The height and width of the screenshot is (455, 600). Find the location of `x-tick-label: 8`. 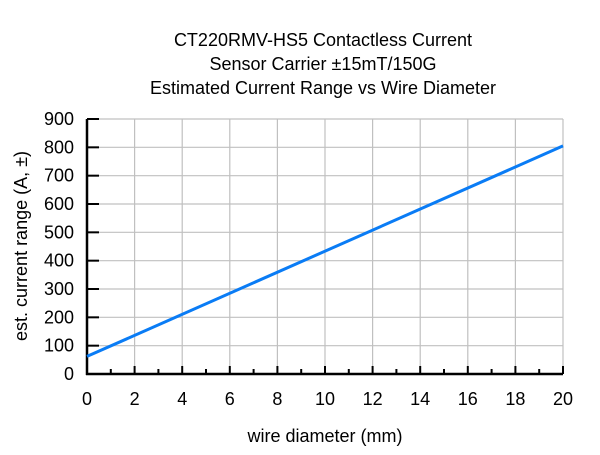

x-tick-label: 8 is located at coordinates (277, 399).